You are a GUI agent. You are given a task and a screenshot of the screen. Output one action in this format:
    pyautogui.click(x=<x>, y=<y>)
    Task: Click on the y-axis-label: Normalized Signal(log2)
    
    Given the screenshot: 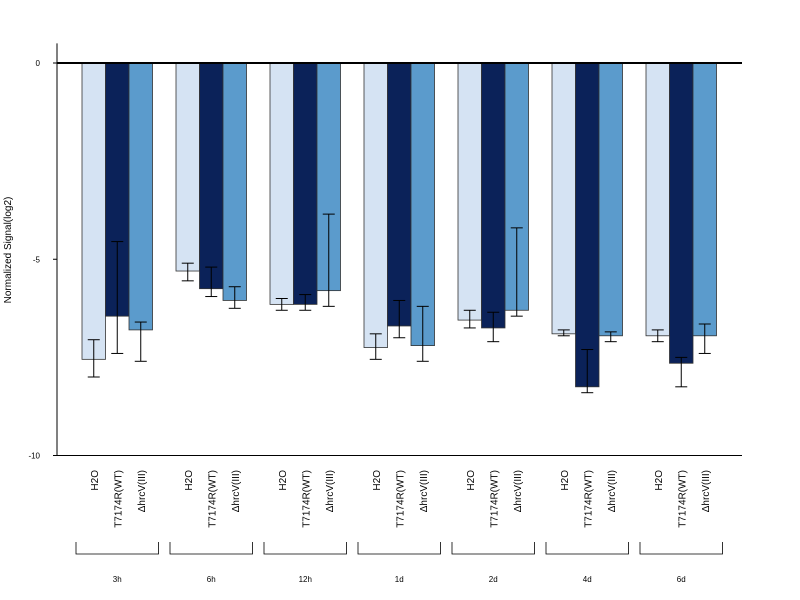 What is the action you would take?
    pyautogui.click(x=8, y=250)
    